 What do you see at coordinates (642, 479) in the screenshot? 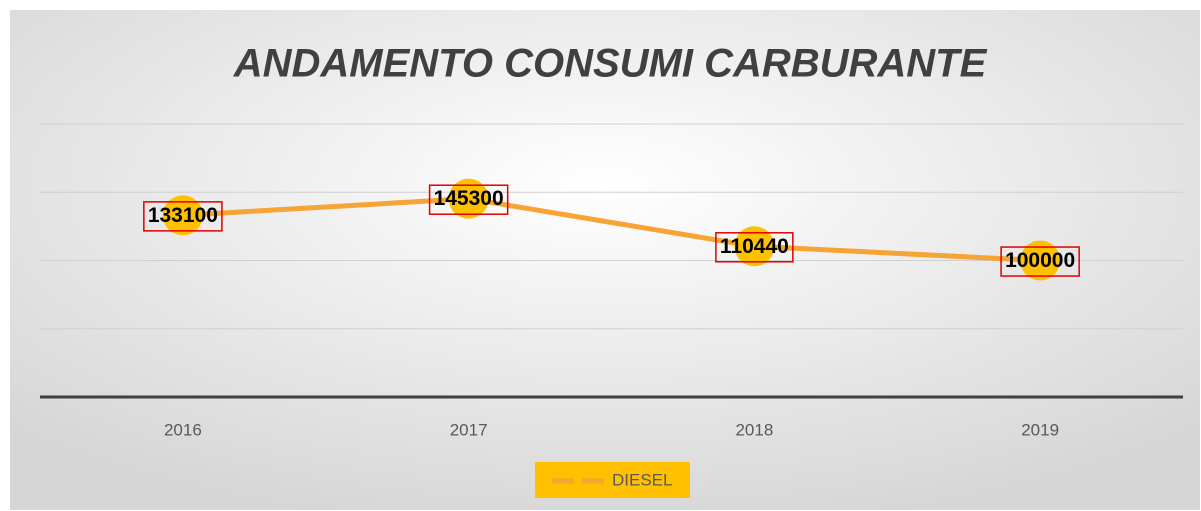
I see `legend-label: DIESEL` at bounding box center [642, 479].